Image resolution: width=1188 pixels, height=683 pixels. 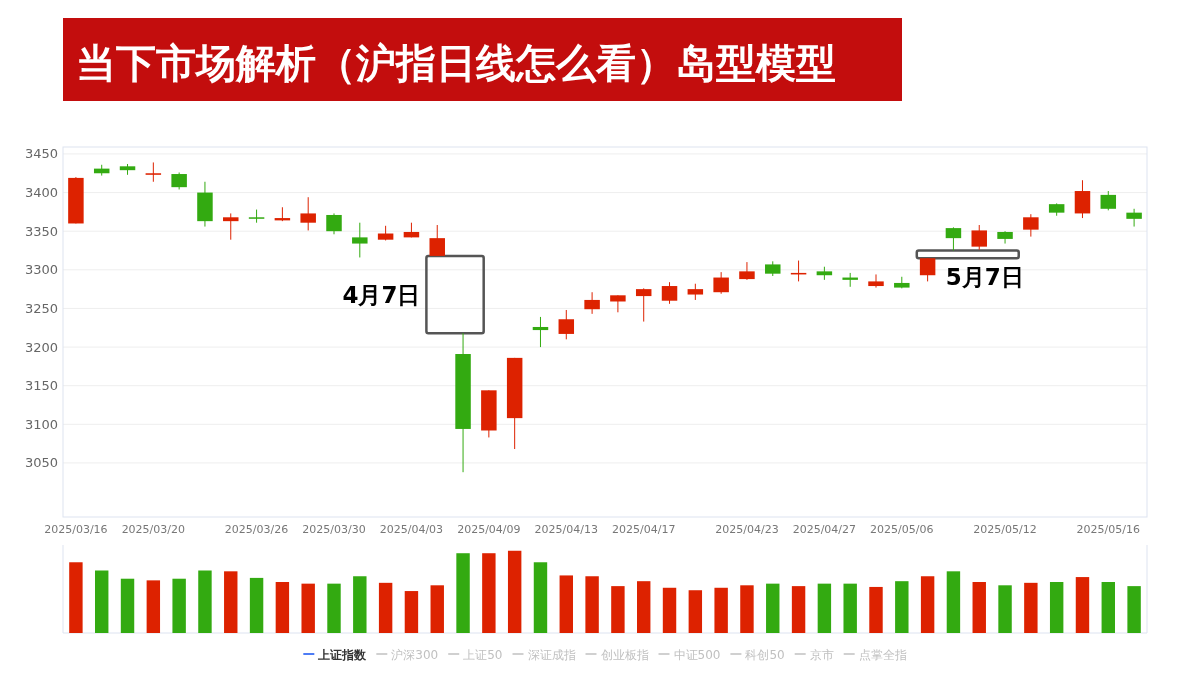 What do you see at coordinates (153, 529) in the screenshot?
I see `x-tick-label: 2025/03/20` at bounding box center [153, 529].